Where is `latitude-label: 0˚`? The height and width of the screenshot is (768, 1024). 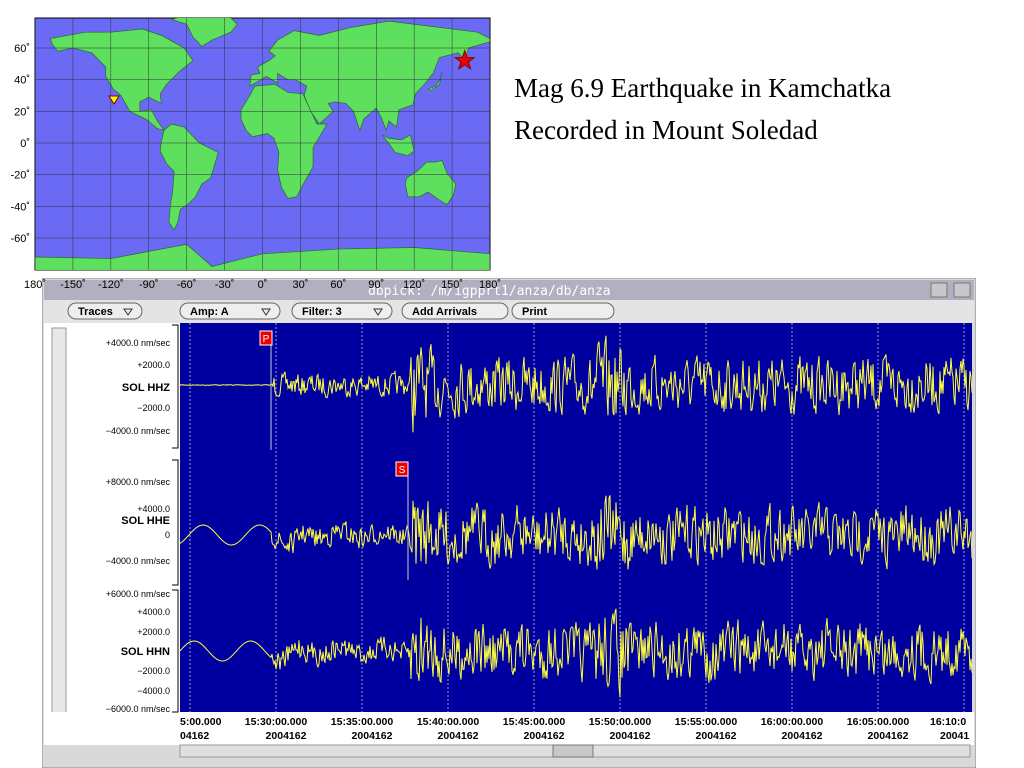 latitude-label: 0˚ is located at coordinates (25, 144).